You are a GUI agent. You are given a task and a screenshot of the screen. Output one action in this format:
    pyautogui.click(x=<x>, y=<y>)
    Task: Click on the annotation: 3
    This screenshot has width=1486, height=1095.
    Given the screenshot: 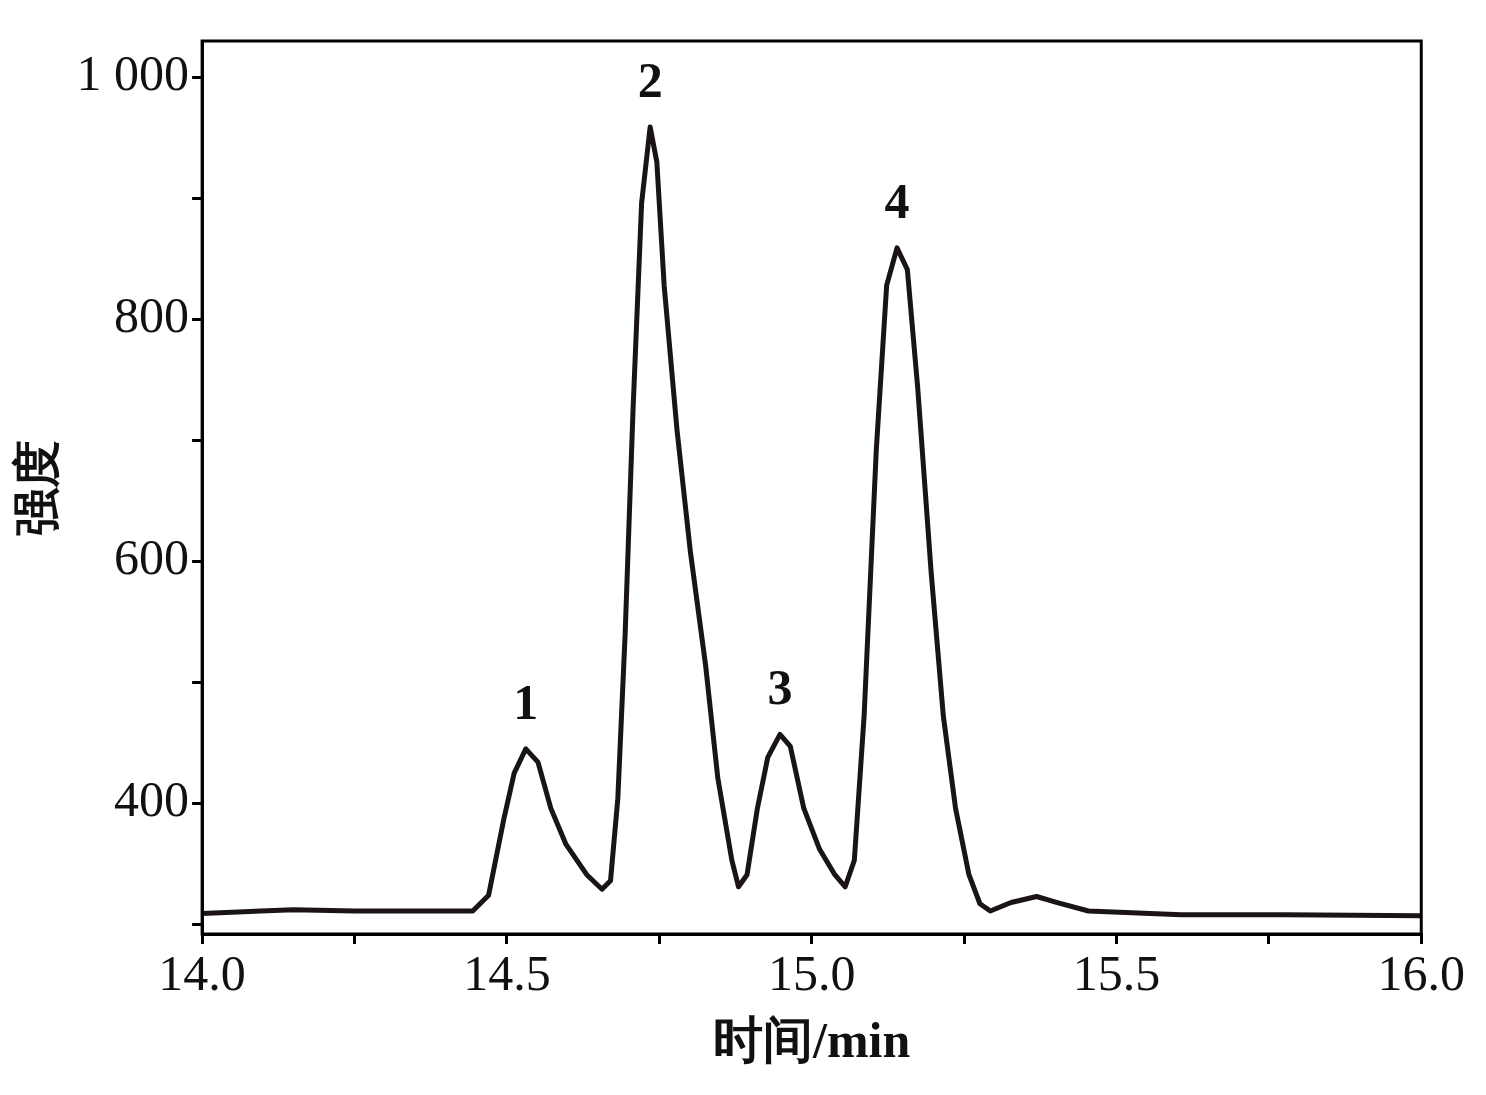 What is the action you would take?
    pyautogui.click(x=780, y=687)
    